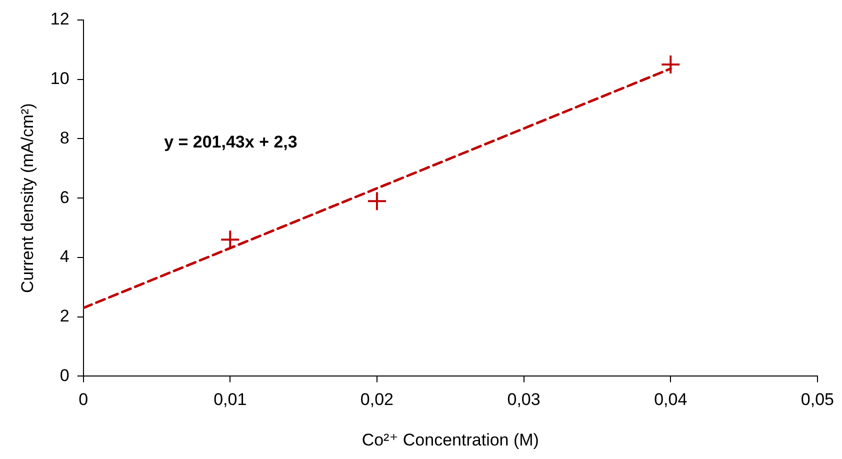  Describe the element at coordinates (65, 197) in the screenshot. I see `y-tick-label: 6` at that location.